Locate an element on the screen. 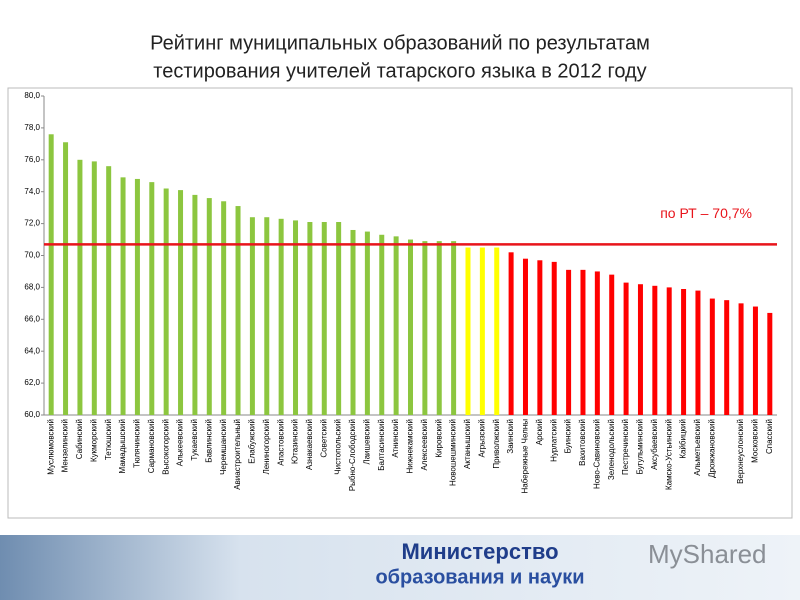 This screenshot has height=600, width=800. x-tick-label: Ютазинский is located at coordinates (295, 441).